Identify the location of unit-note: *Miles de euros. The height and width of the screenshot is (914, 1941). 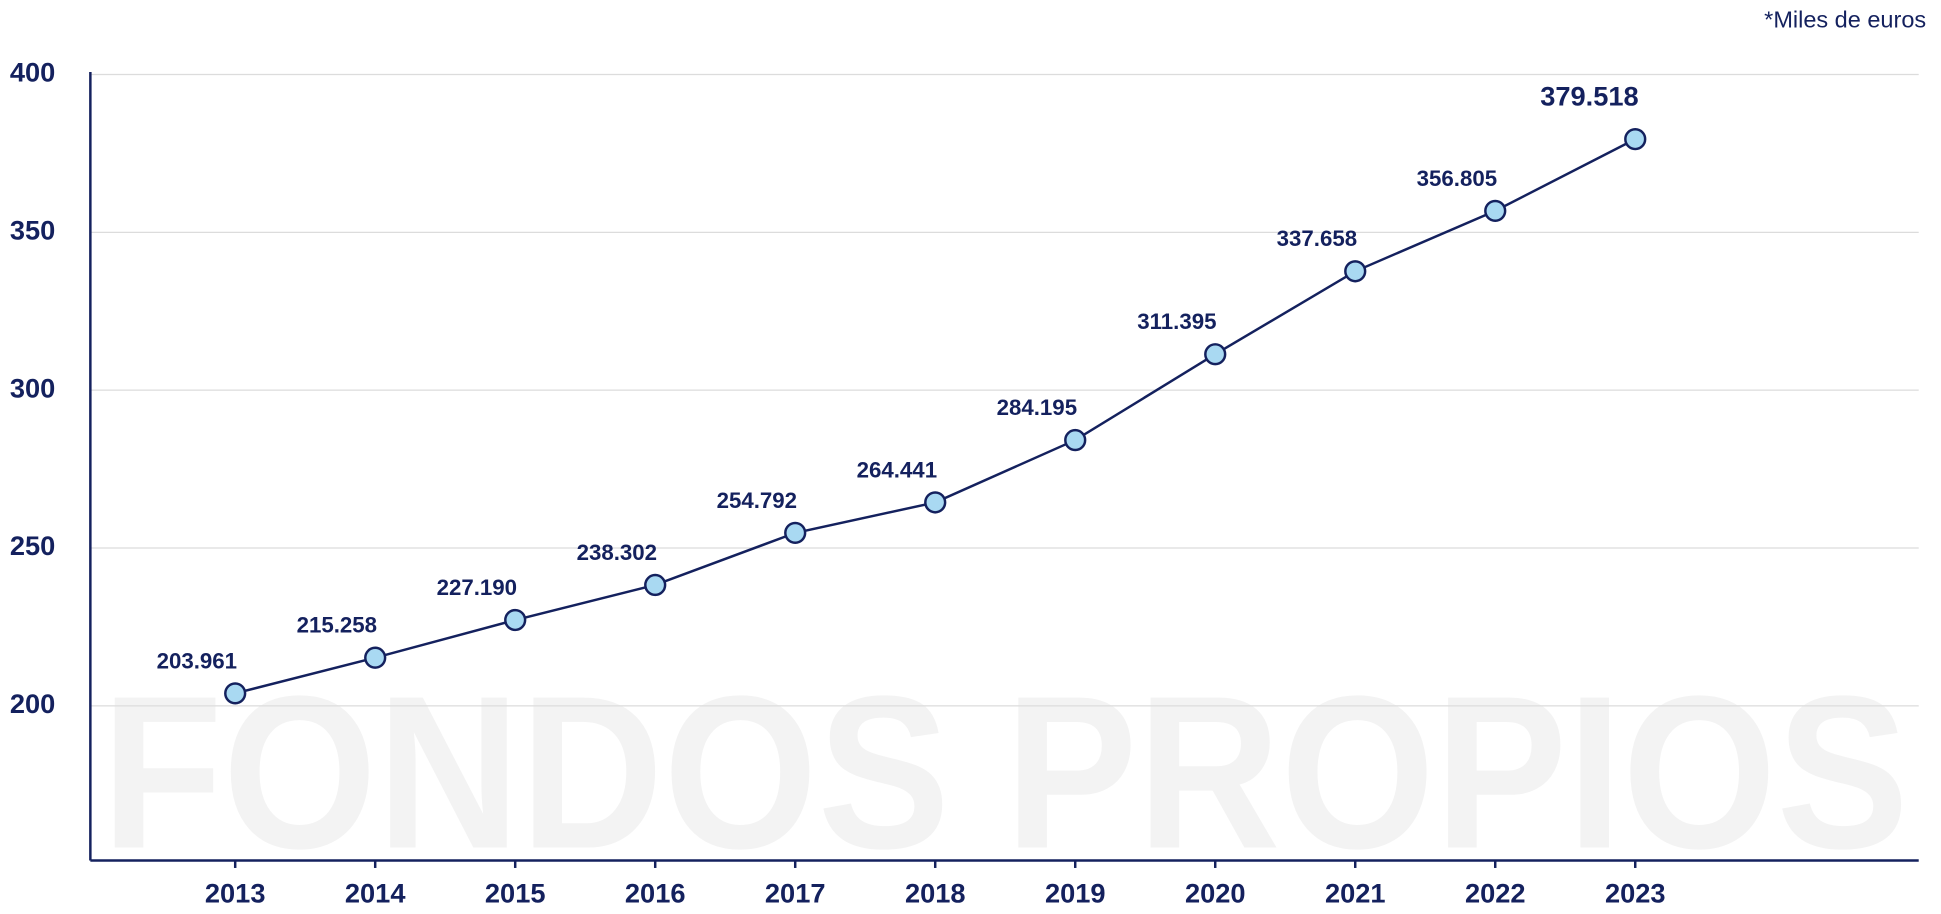
(1845, 19).